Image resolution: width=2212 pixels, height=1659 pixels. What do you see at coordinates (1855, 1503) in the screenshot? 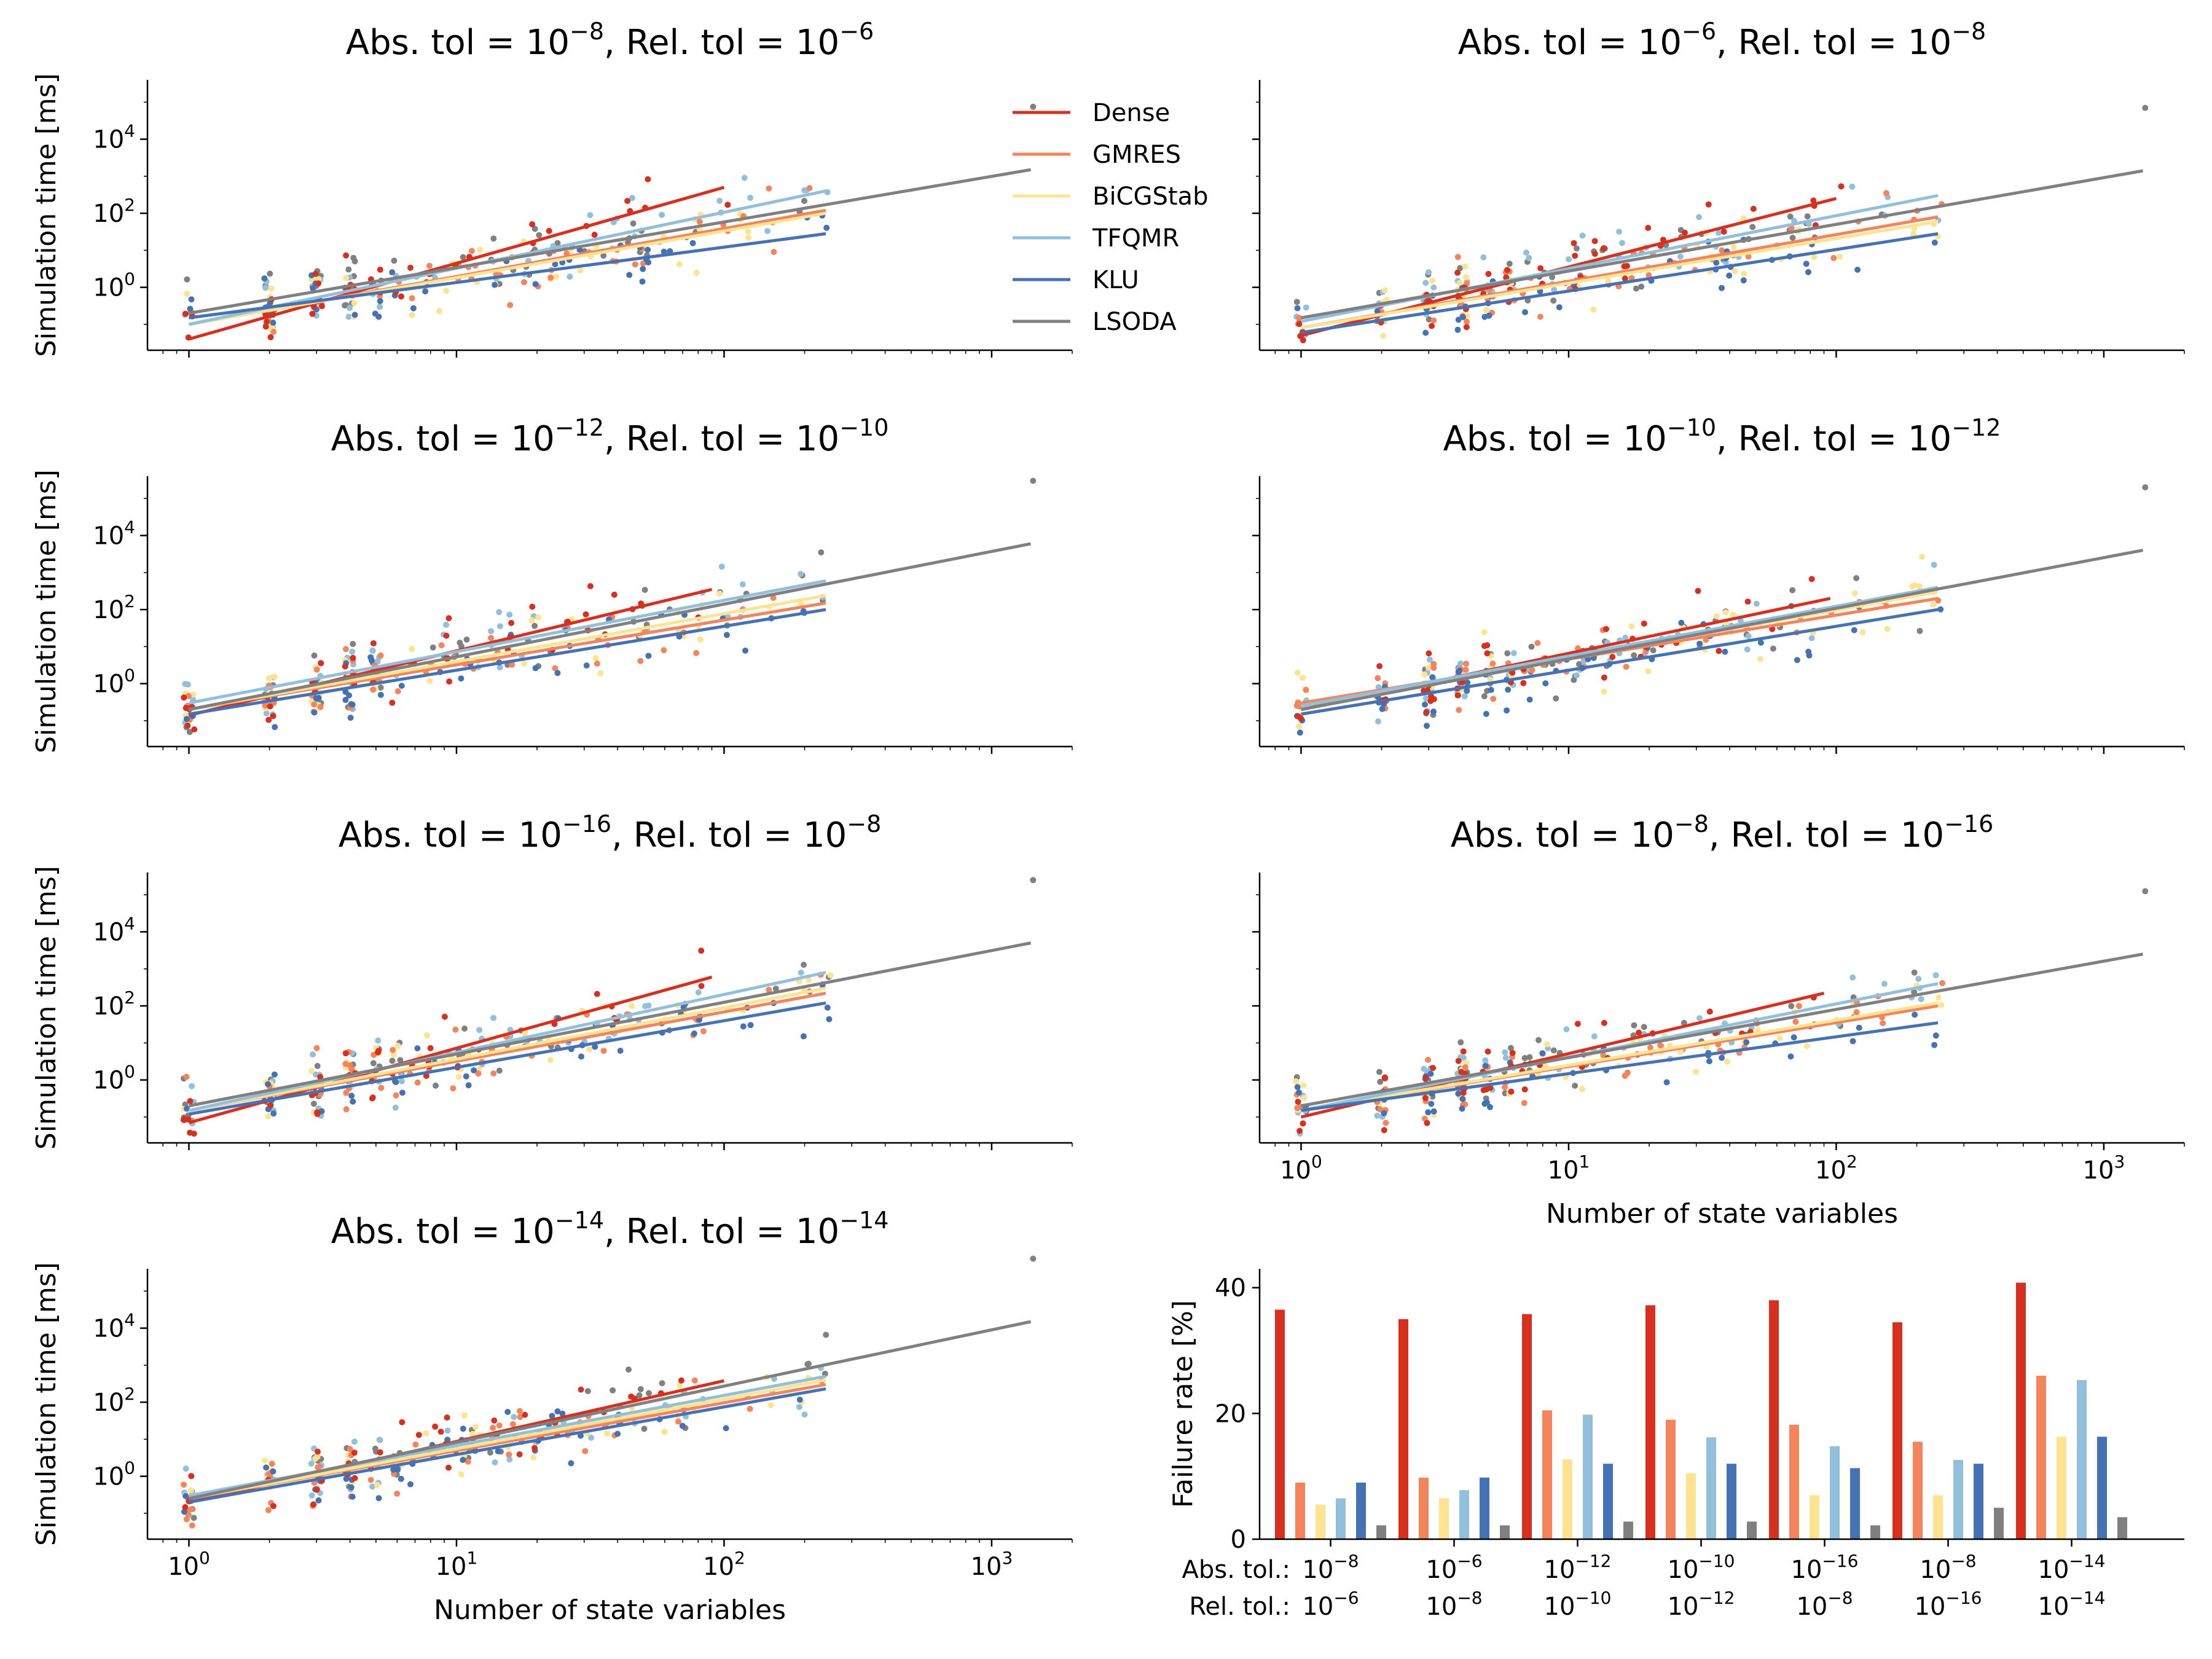
I see `bar-klu` at bounding box center [1855, 1503].